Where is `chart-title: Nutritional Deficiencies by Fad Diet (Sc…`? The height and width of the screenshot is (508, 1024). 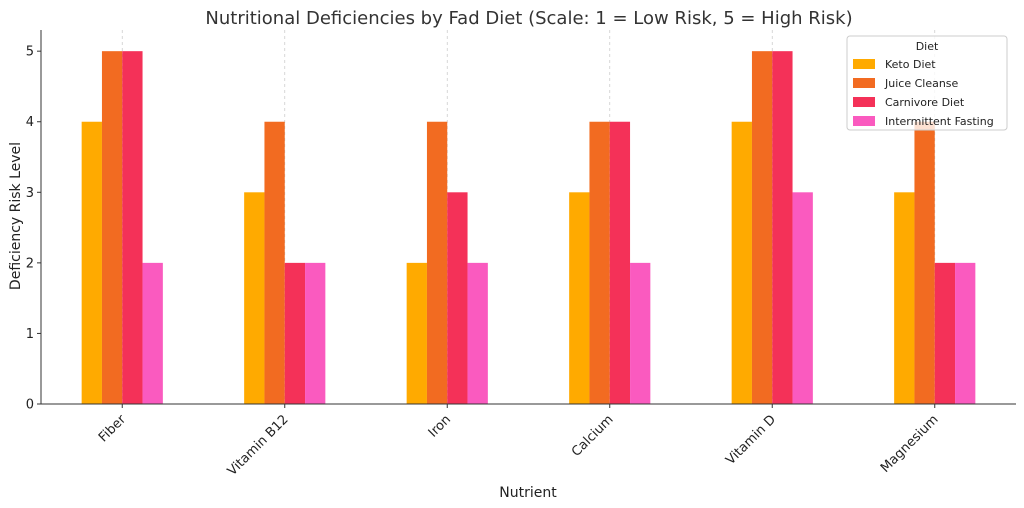 chart-title: Nutritional Deficiencies by Fad Diet (Sc… is located at coordinates (528, 18).